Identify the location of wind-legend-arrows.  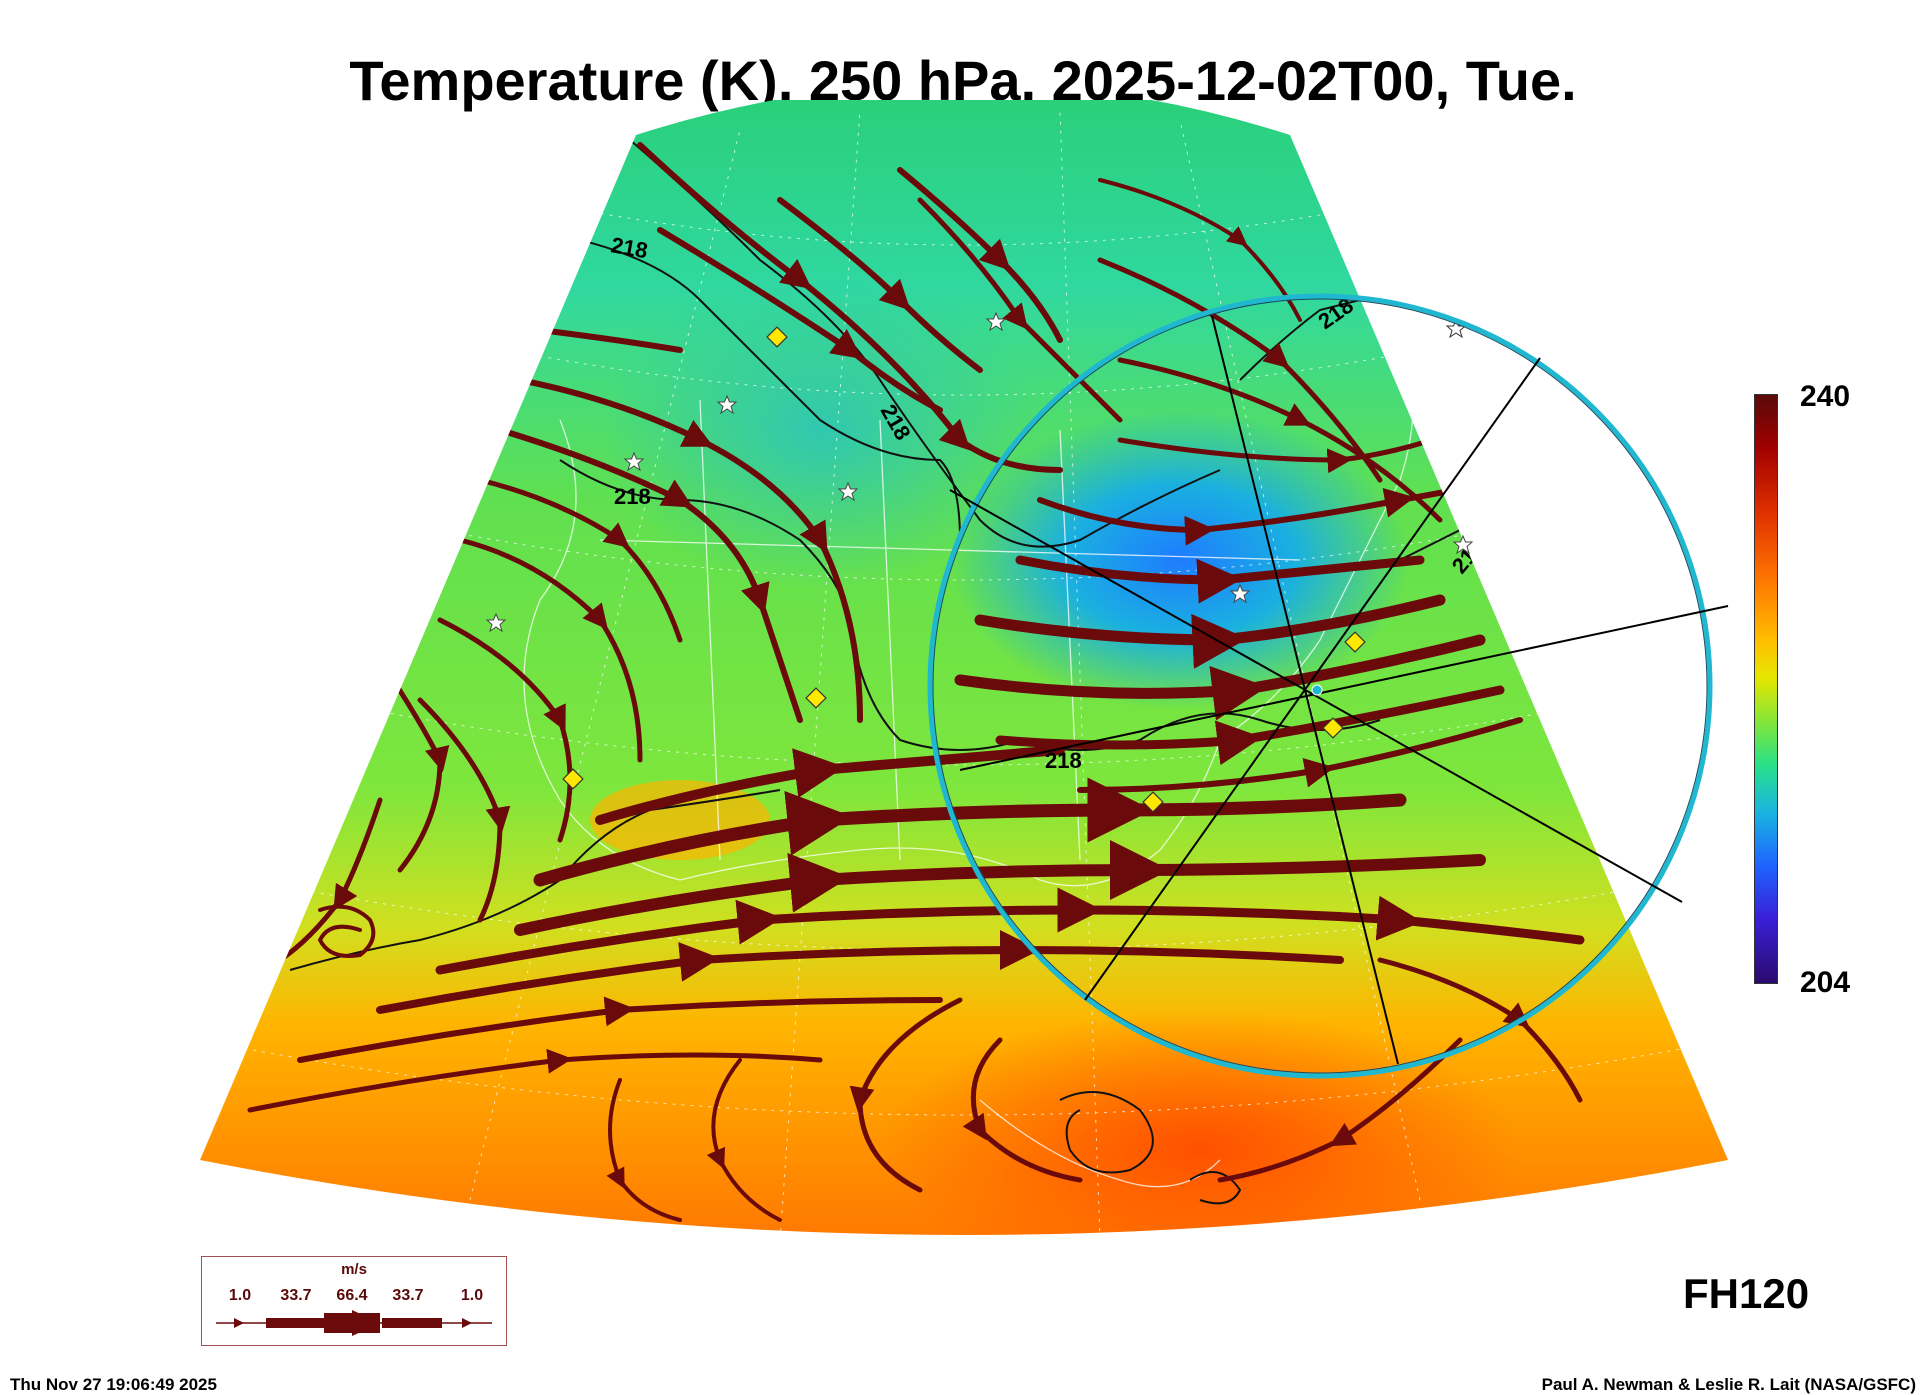
(354, 1323).